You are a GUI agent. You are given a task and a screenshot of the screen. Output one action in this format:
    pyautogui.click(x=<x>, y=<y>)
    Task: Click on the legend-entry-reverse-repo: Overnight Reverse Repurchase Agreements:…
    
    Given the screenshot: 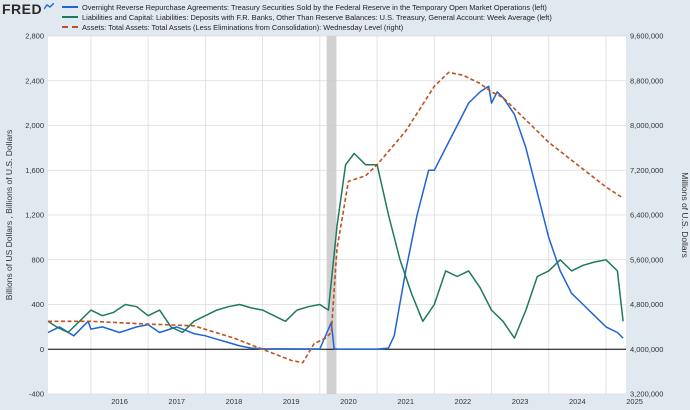 What is the action you would take?
    pyautogui.click(x=304, y=7)
    